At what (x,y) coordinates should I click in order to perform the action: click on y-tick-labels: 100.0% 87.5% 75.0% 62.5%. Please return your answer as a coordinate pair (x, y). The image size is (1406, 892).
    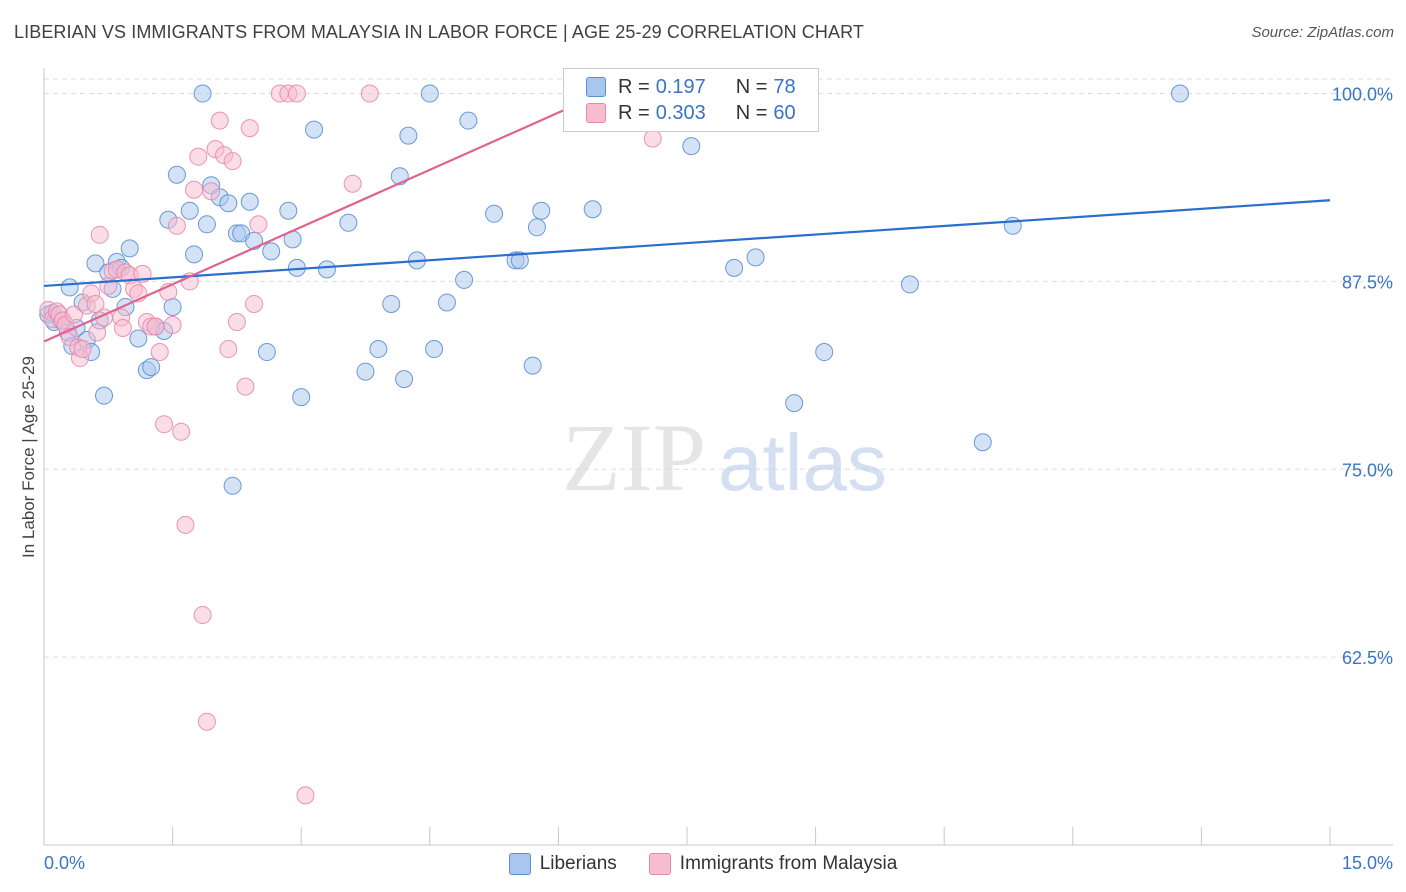
    Looking at the image, I should click on (1362, 377).